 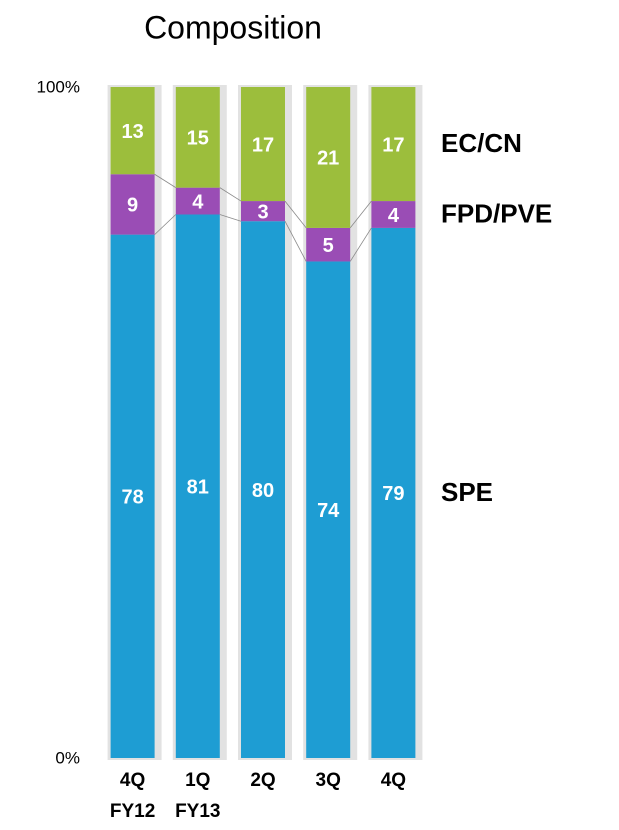 What do you see at coordinates (132, 796) in the screenshot?
I see `x-tick-label: 4Q FY12` at bounding box center [132, 796].